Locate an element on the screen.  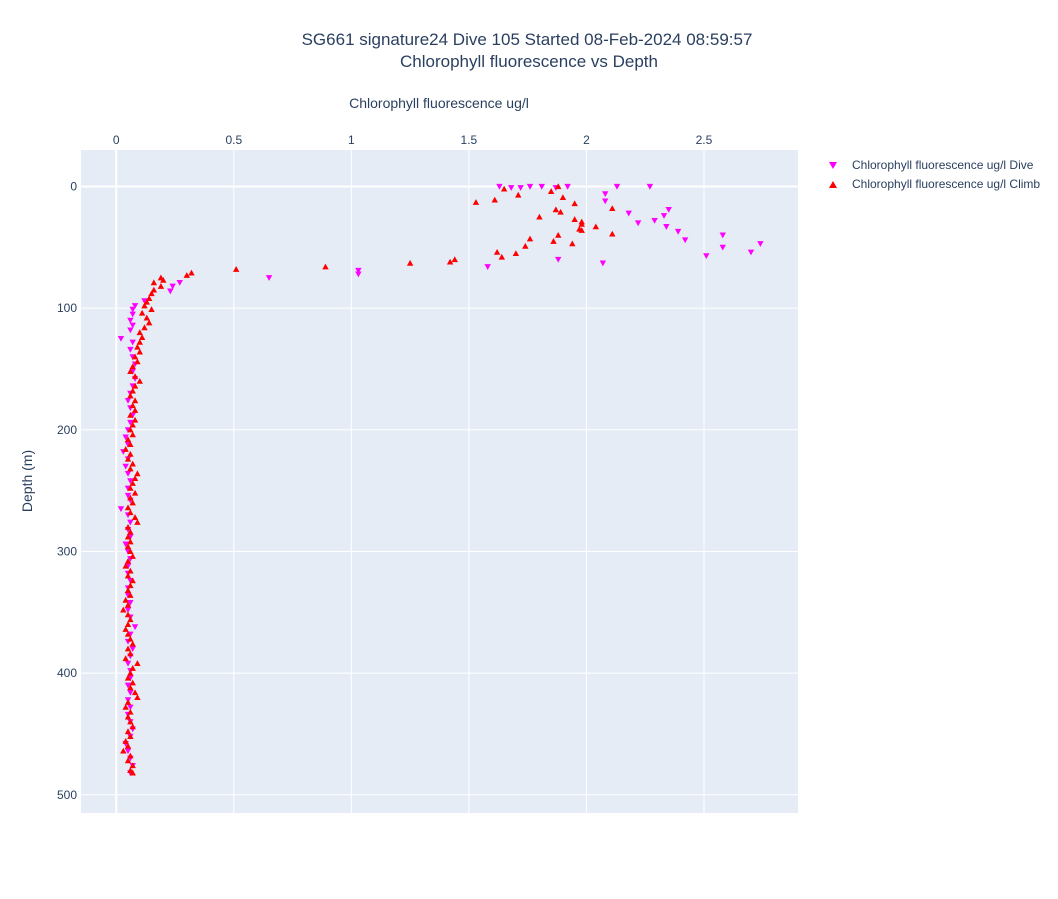
legend-label-dive: Chlorophyll fluorescence ug/l Dive is located at coordinates (943, 165).